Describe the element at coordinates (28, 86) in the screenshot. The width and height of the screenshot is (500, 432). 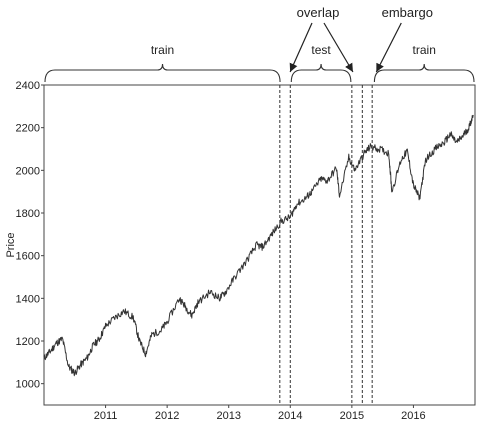
I see `y-tick-label: 2400` at that location.